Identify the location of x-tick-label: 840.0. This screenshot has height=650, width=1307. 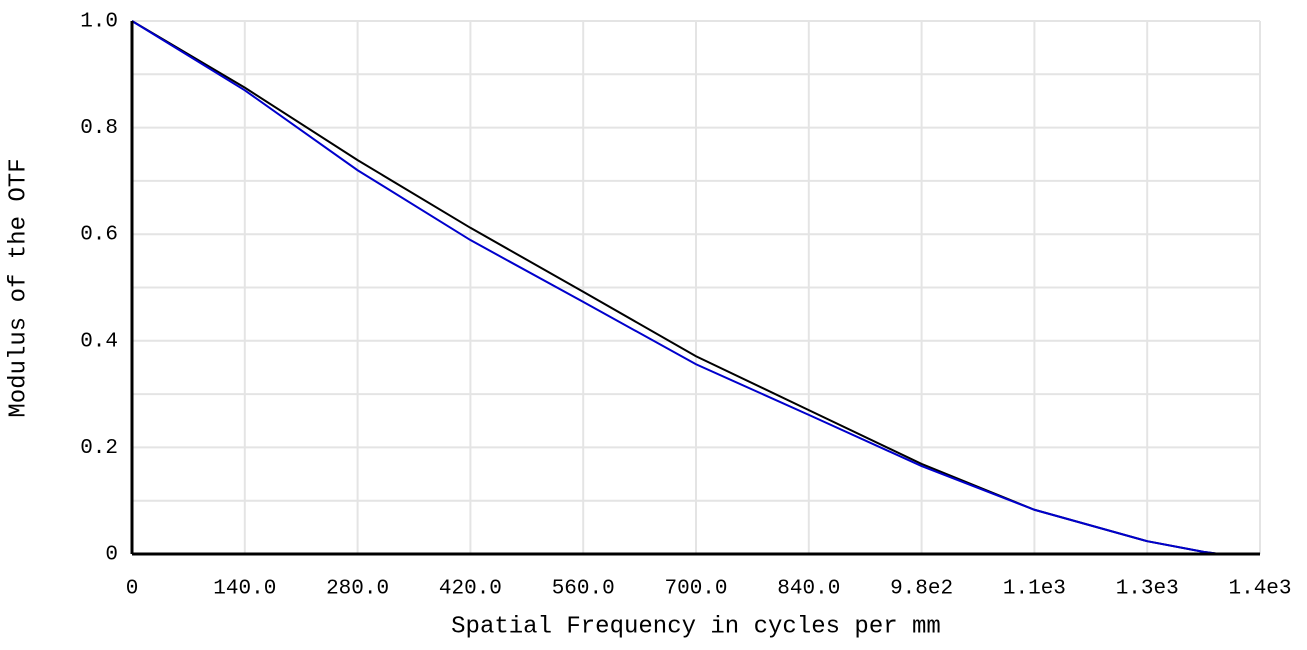
(808, 589).